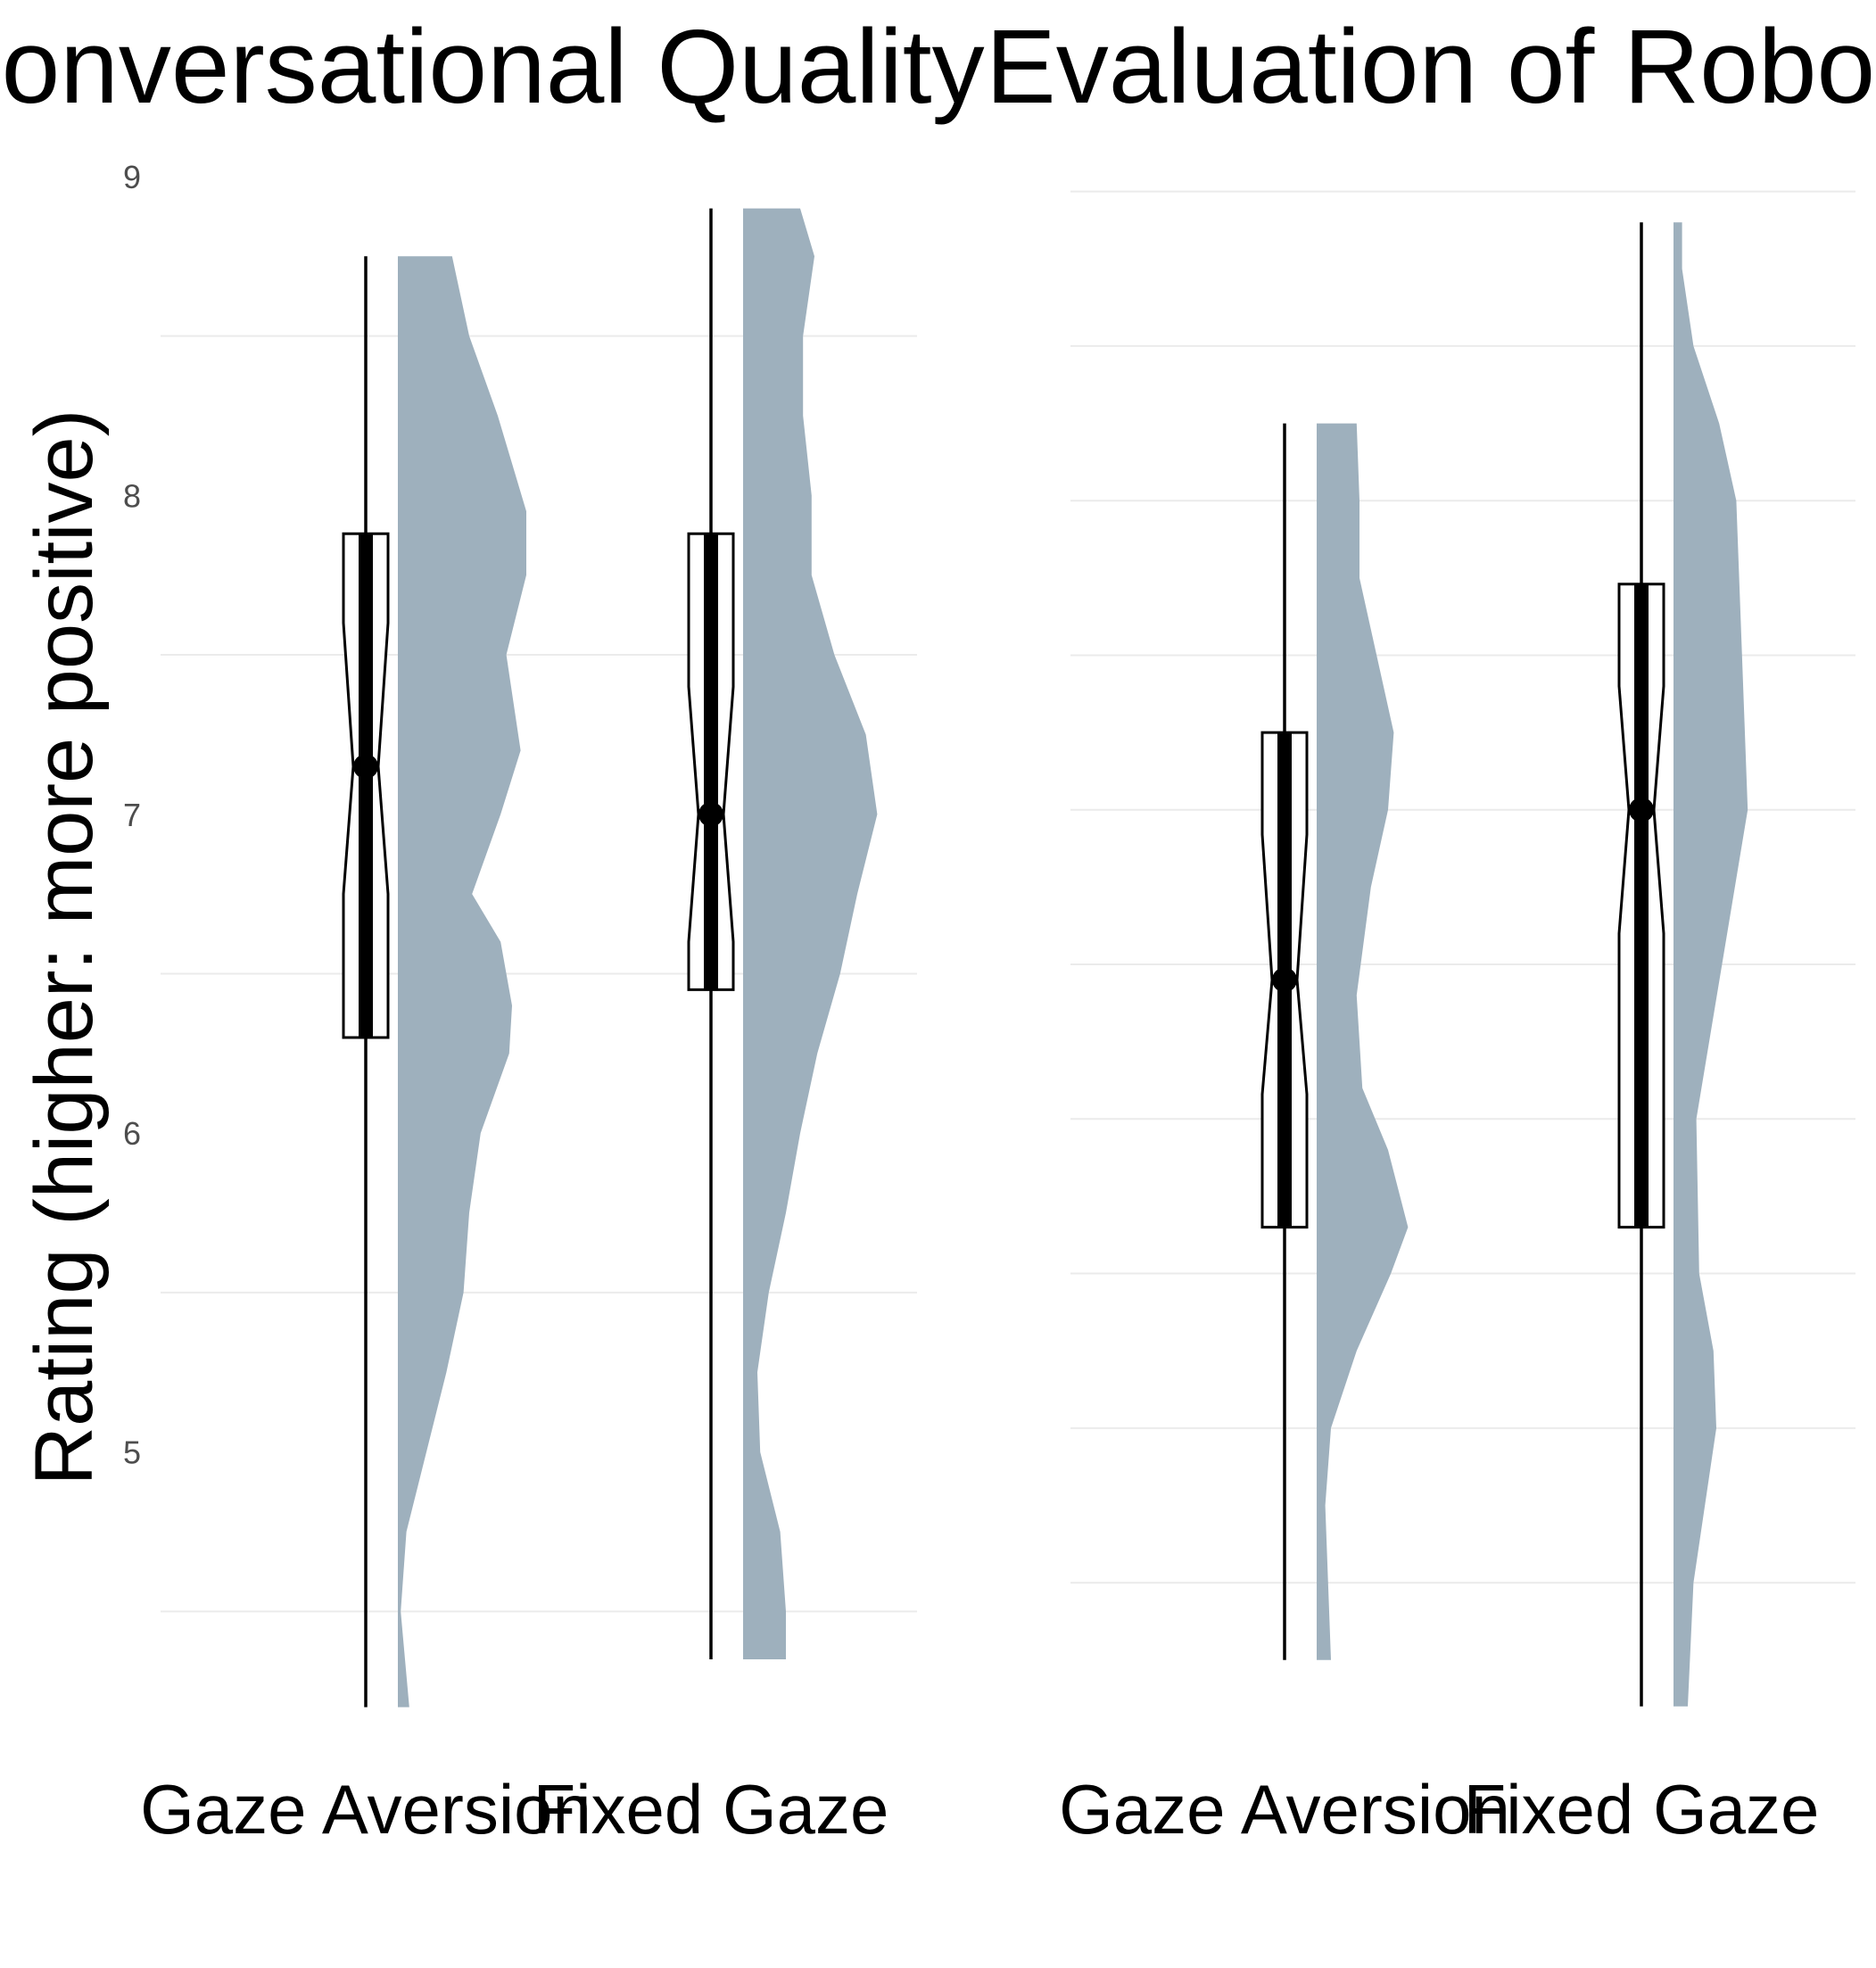  Describe the element at coordinates (132, 1453) in the screenshot. I see `y-tick-label: 5` at that location.